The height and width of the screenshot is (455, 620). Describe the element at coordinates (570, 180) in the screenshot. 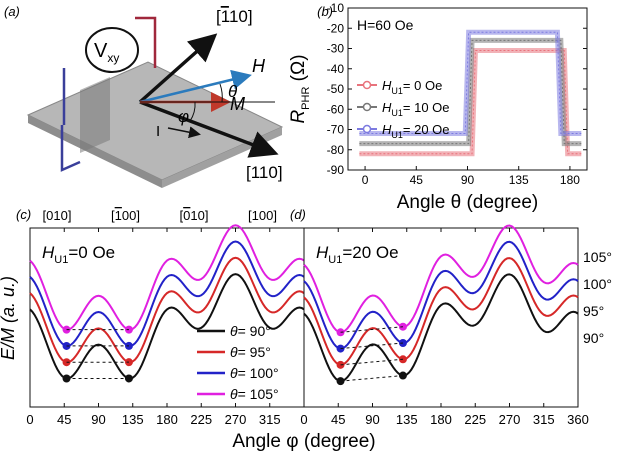

I see `panel-b-xtick-label: 180` at that location.